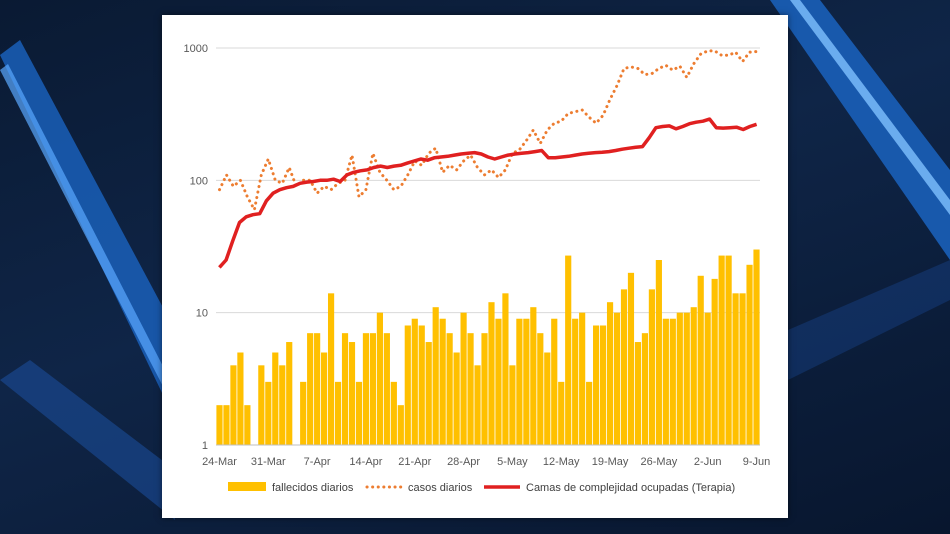 This screenshot has height=534, width=950. What do you see at coordinates (196, 49) in the screenshot?
I see `y-tick-label: 1000` at bounding box center [196, 49].